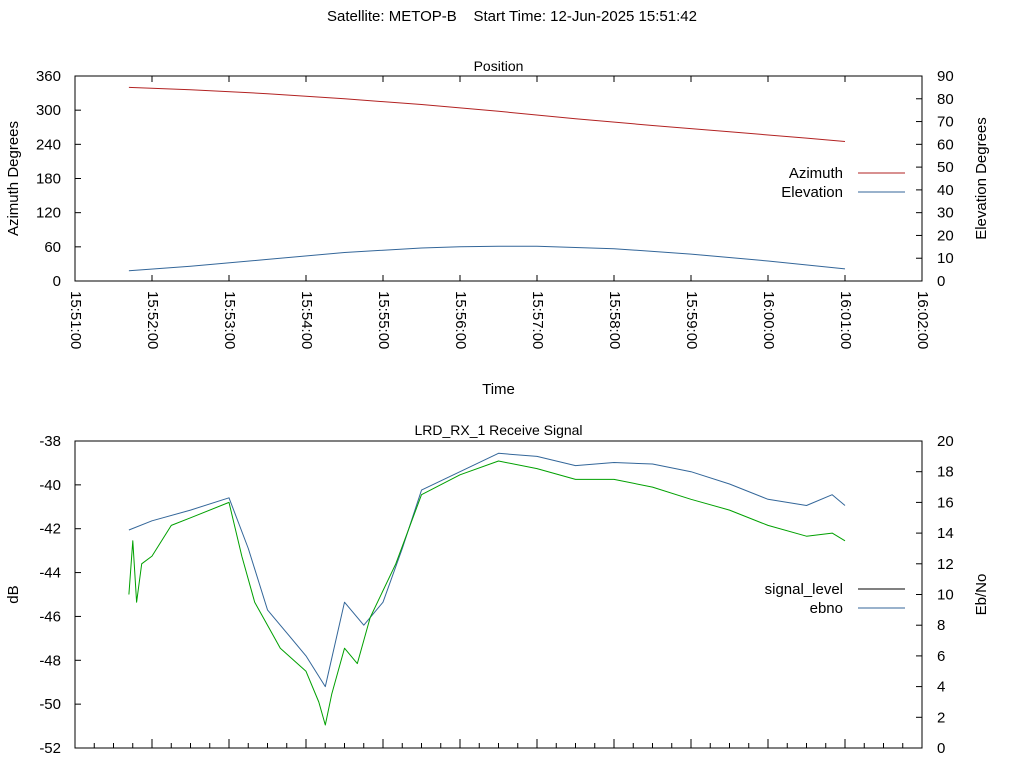  What do you see at coordinates (922, 320) in the screenshot?
I see `x-tick-label: 16:02:00` at bounding box center [922, 320].